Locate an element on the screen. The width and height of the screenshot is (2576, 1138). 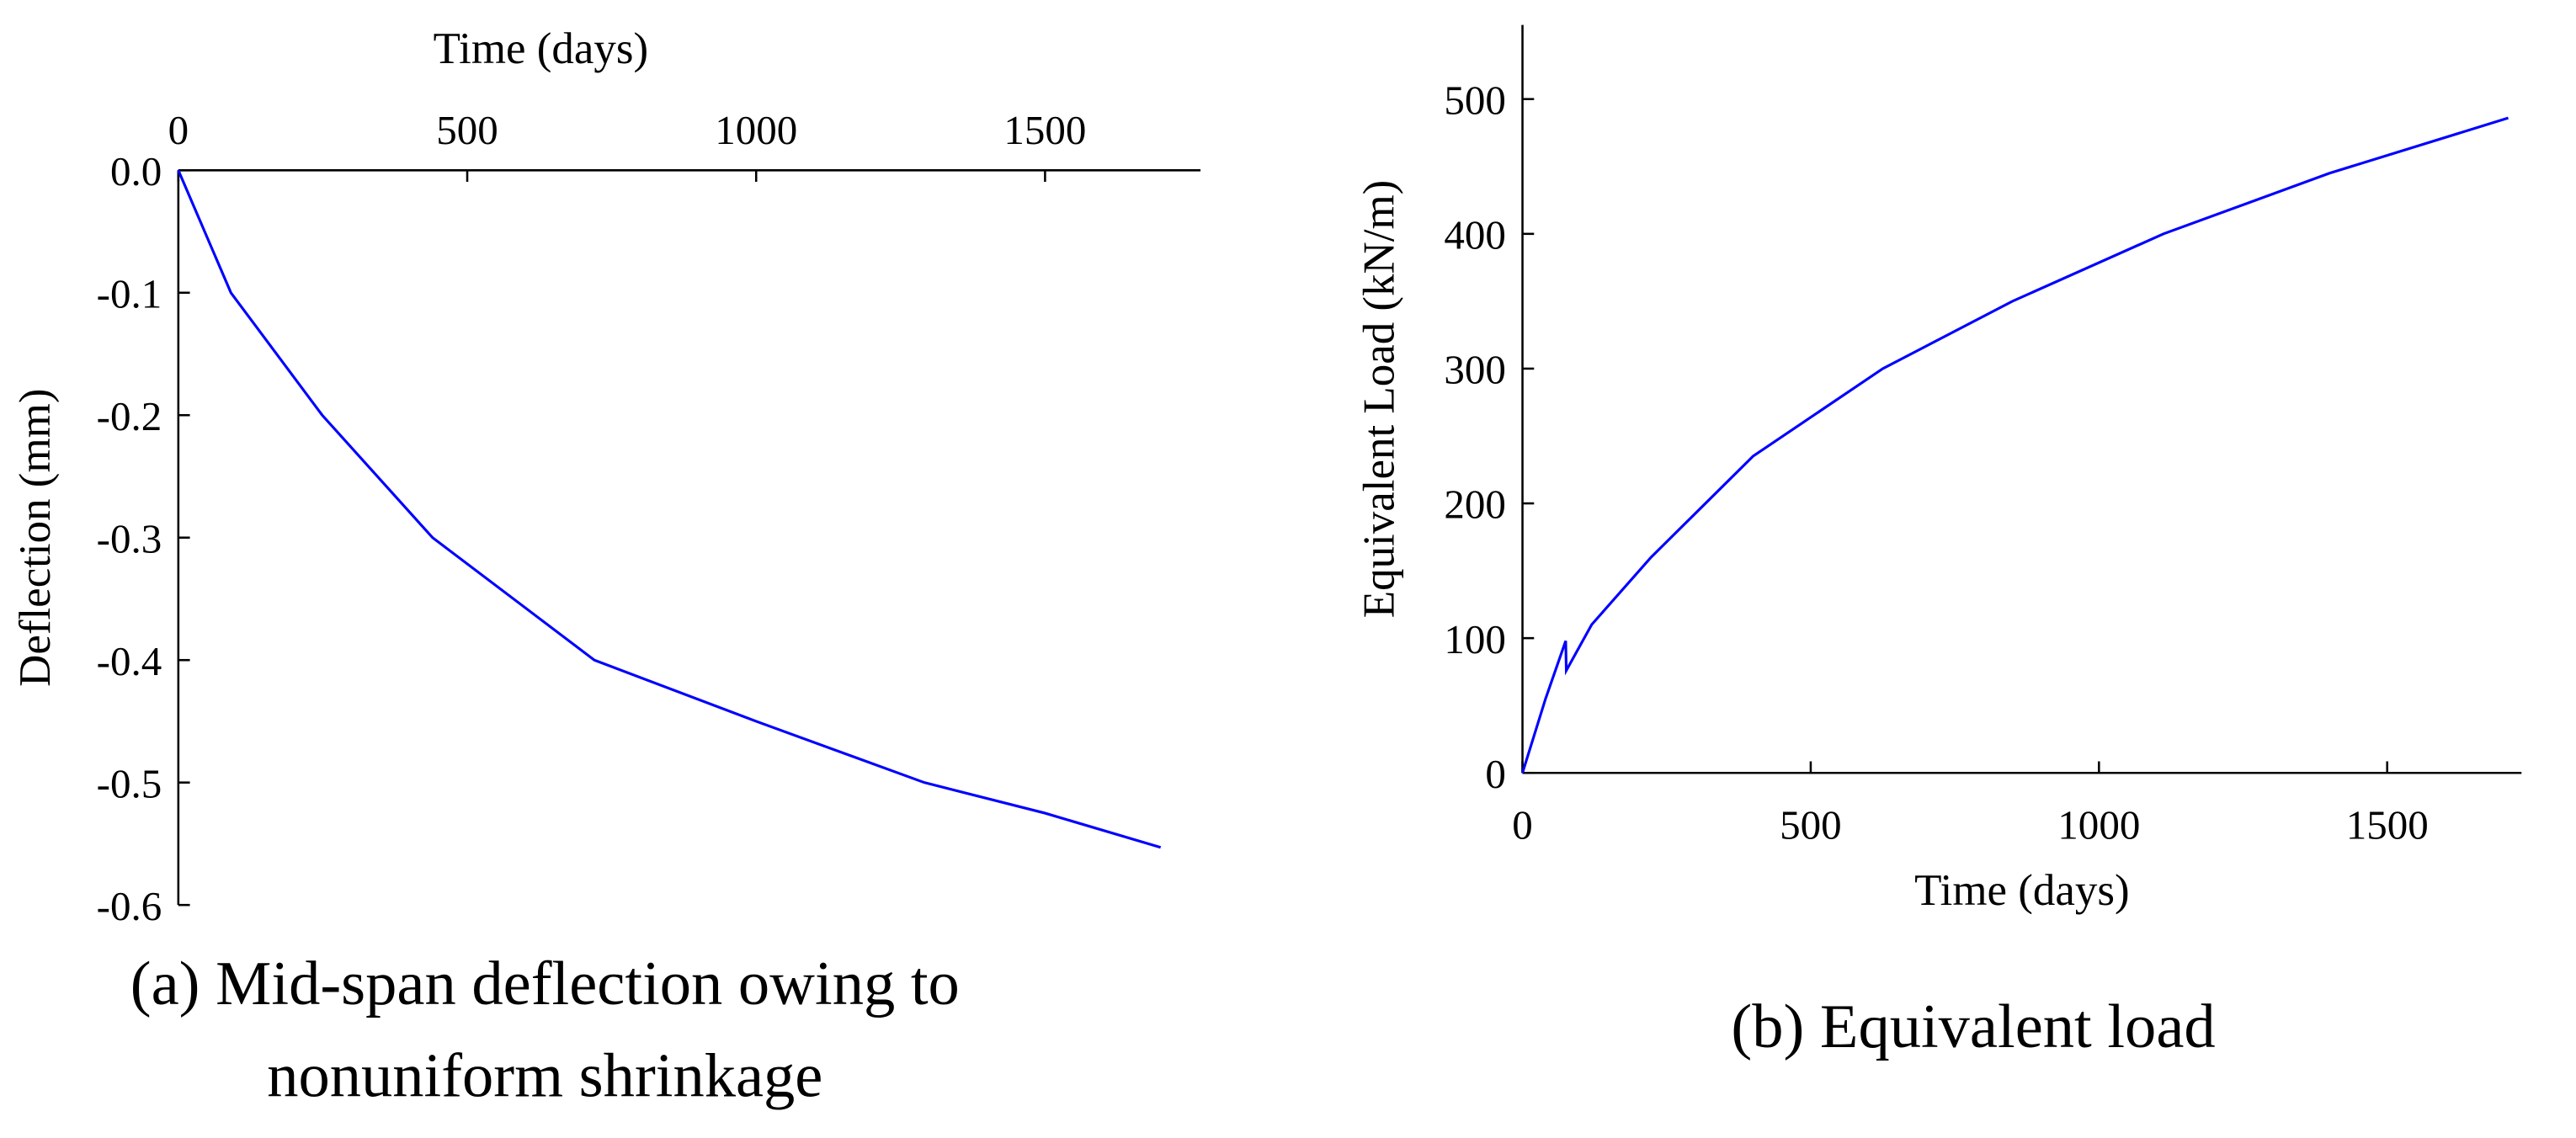
y-tick-label: -0.5 is located at coordinates (129, 783).